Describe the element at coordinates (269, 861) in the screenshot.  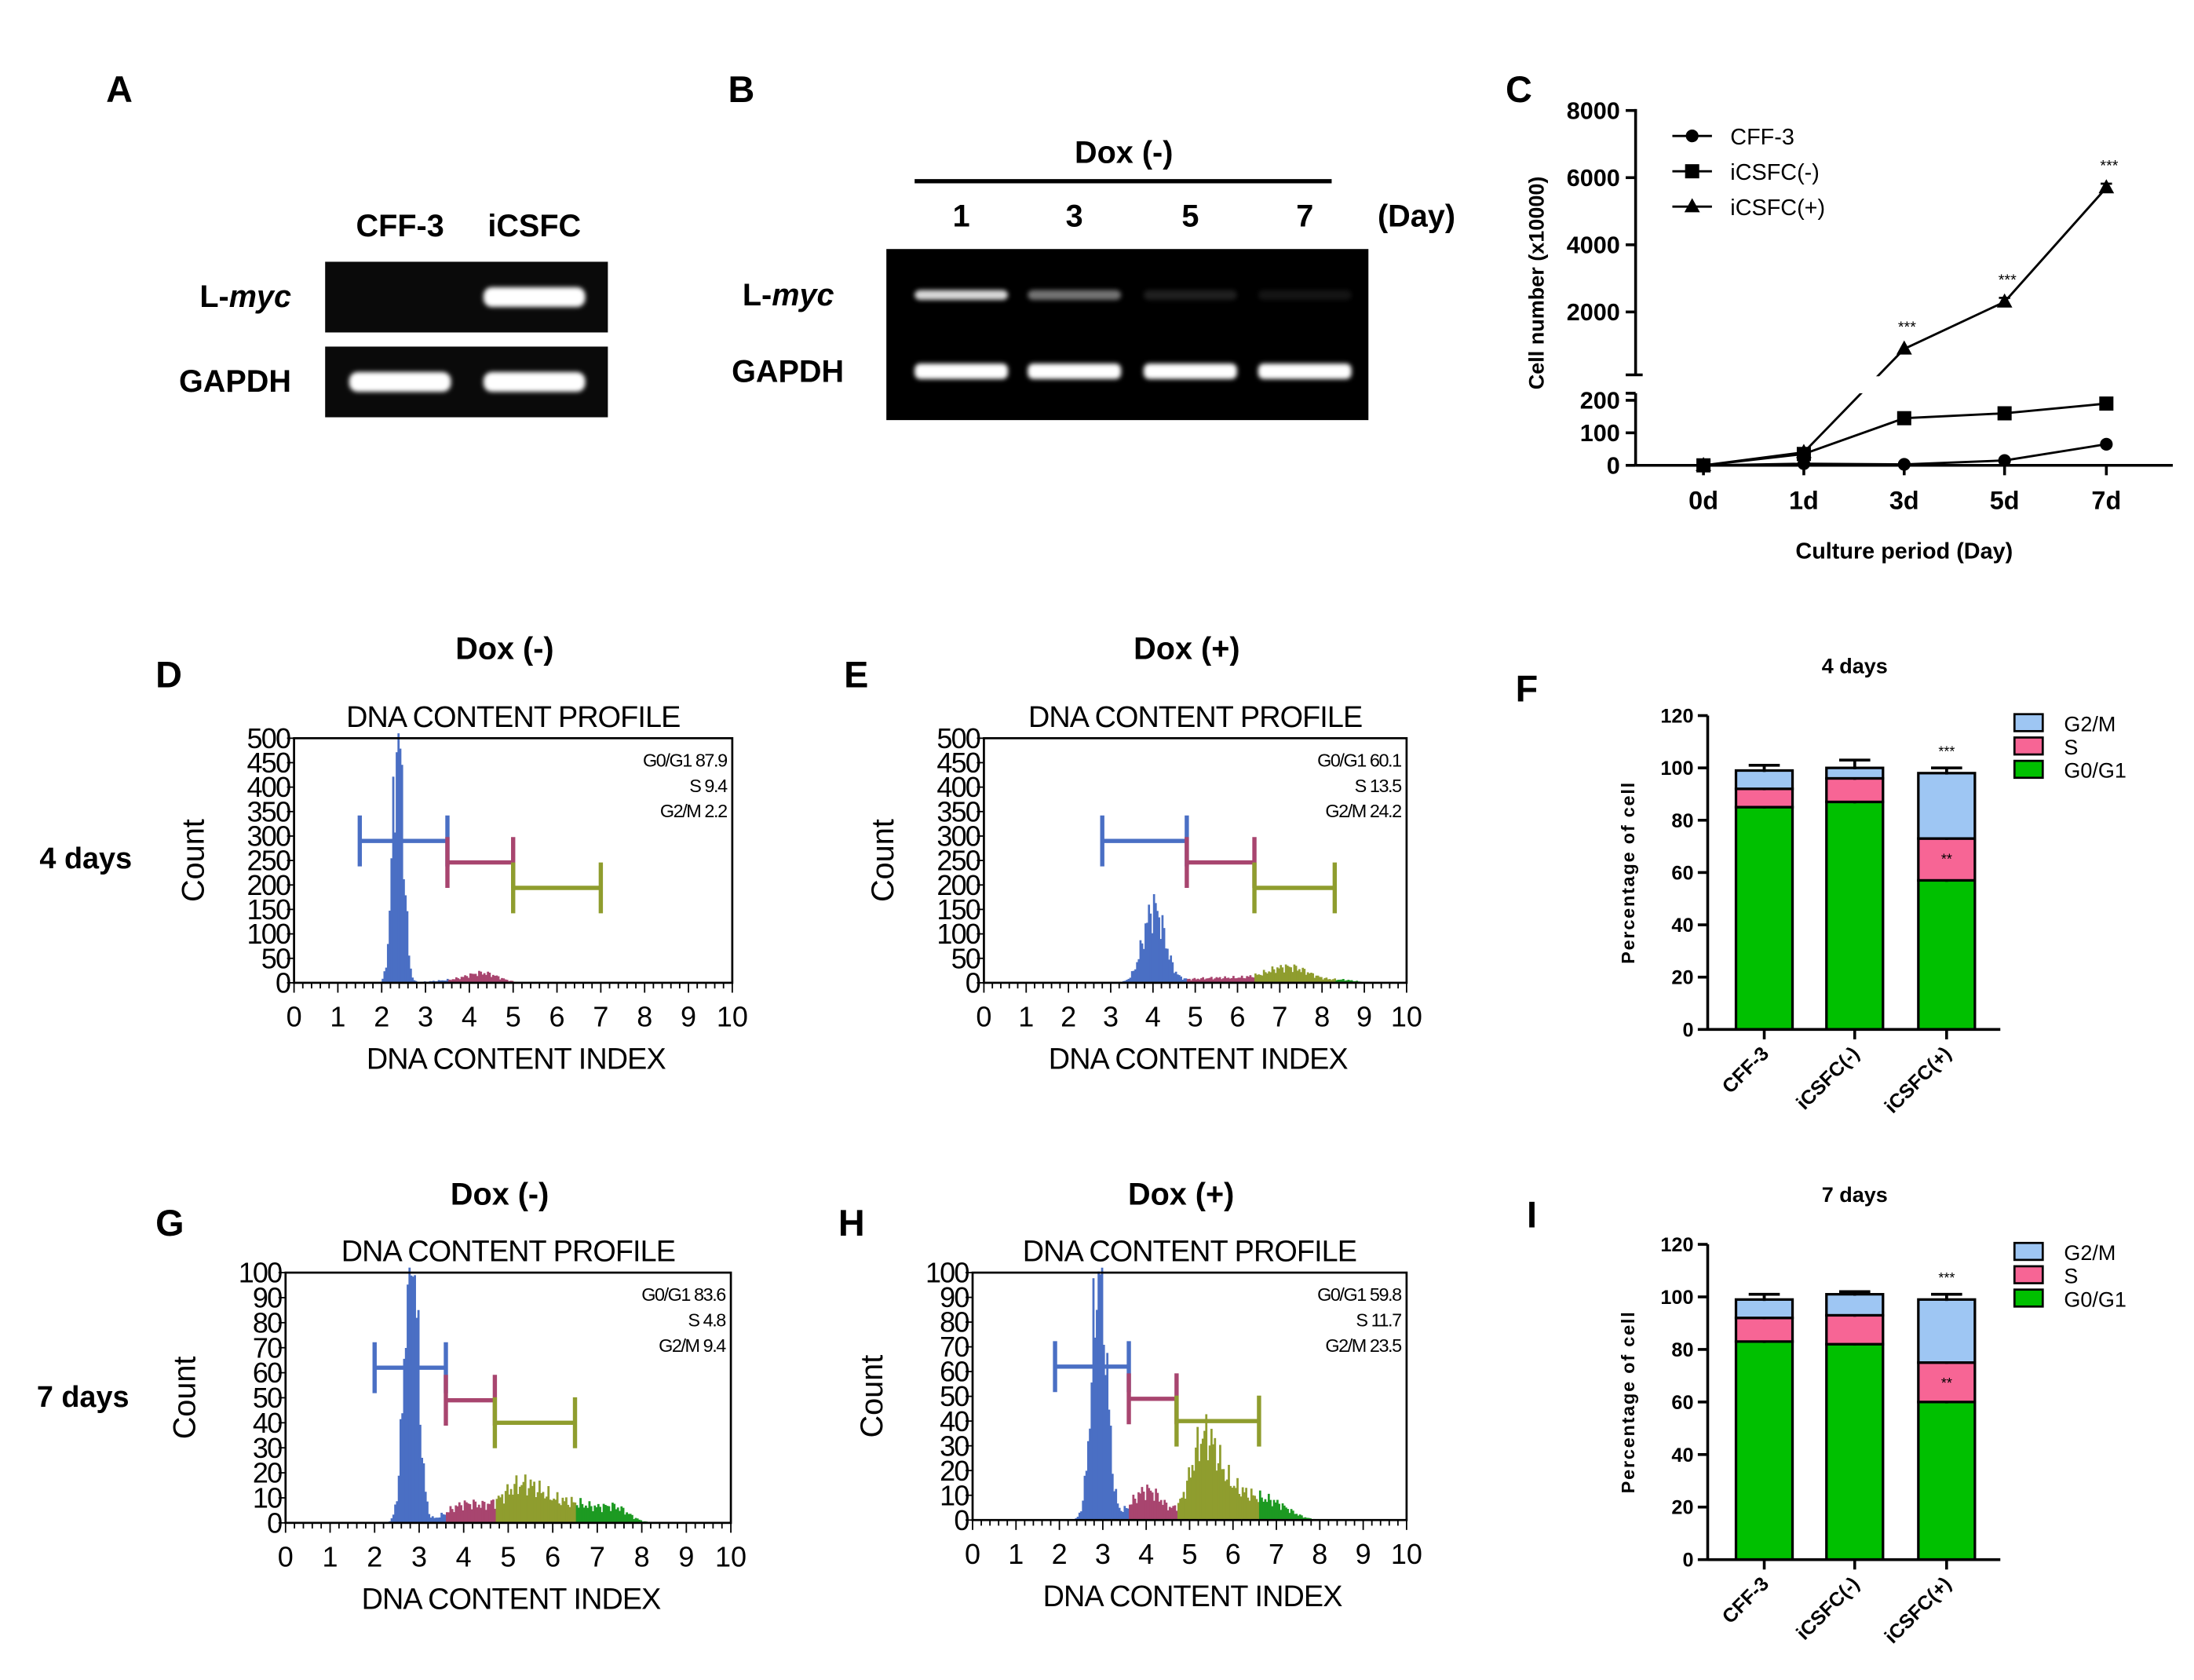
I see `y-tick-label: 250` at that location.